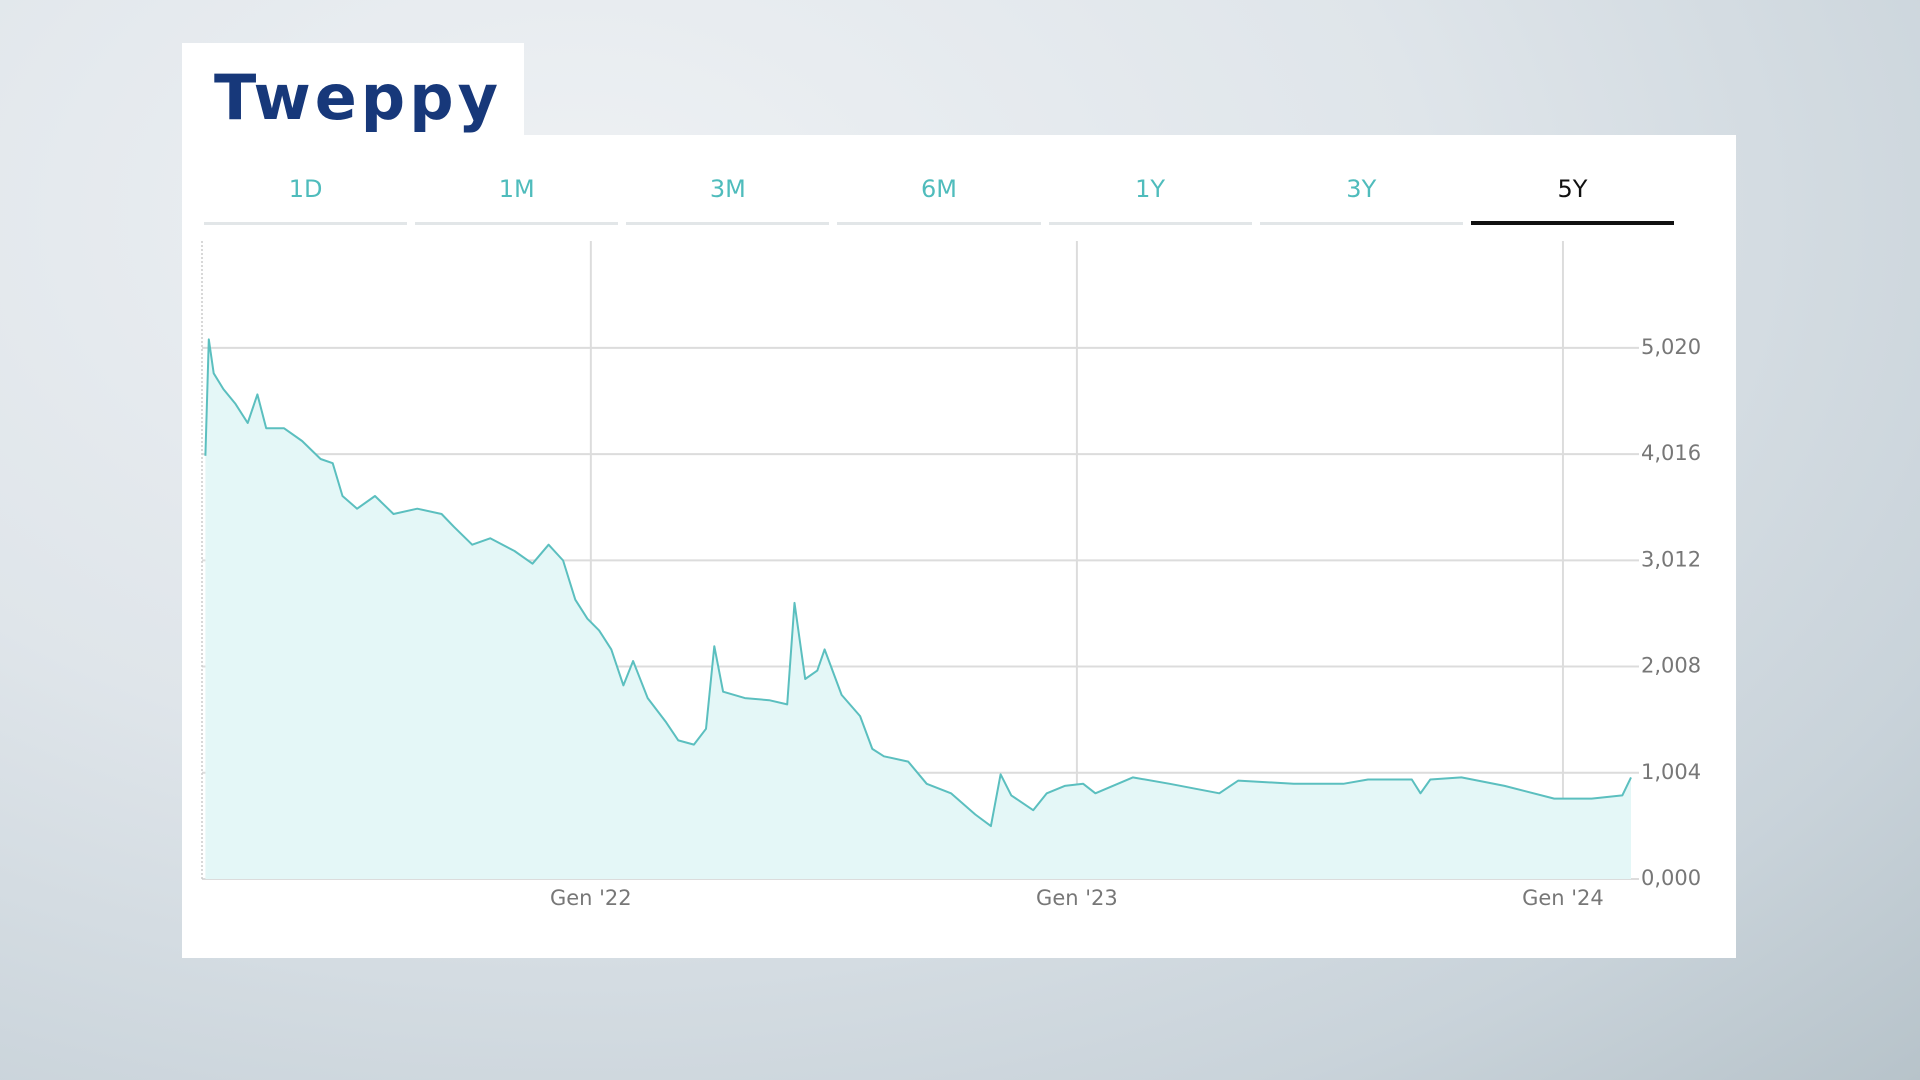  Describe the element at coordinates (1361, 200) in the screenshot. I see `range-tab: 3Y` at that location.